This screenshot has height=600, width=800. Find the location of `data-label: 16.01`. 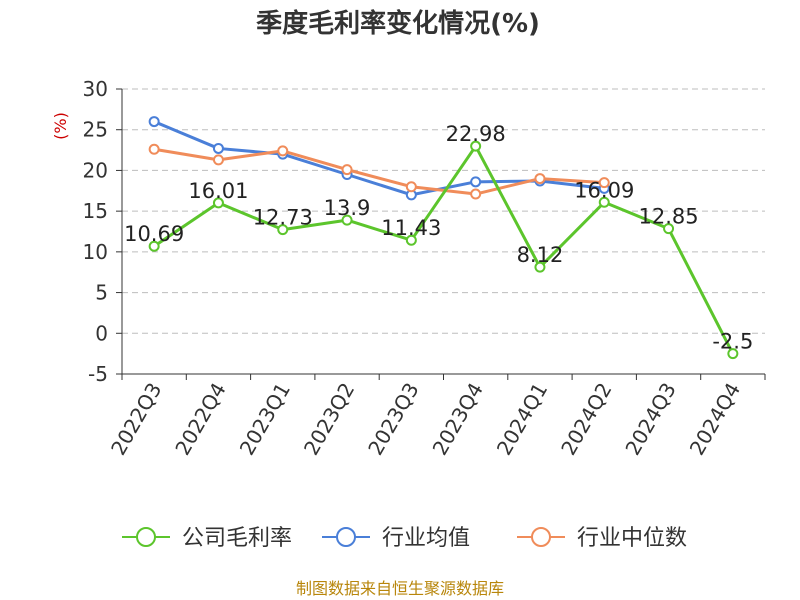

data-label: 16.01 is located at coordinates (218, 191).